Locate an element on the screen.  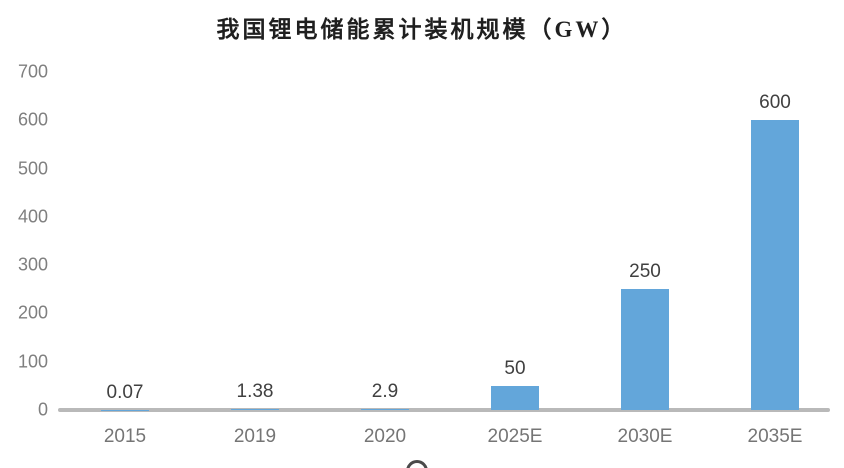
y-tick-label: 600 is located at coordinates (32, 119).